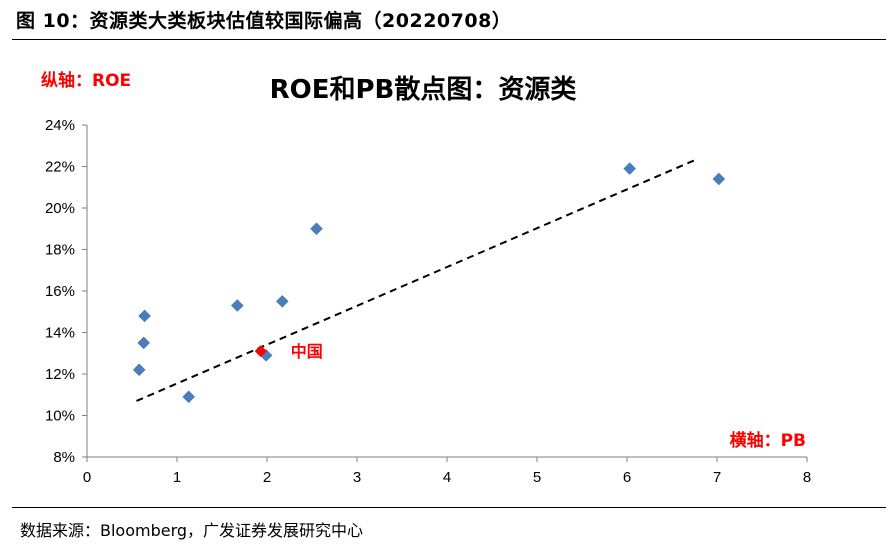  I want to click on x-tick-label: 1, so click(177, 477).